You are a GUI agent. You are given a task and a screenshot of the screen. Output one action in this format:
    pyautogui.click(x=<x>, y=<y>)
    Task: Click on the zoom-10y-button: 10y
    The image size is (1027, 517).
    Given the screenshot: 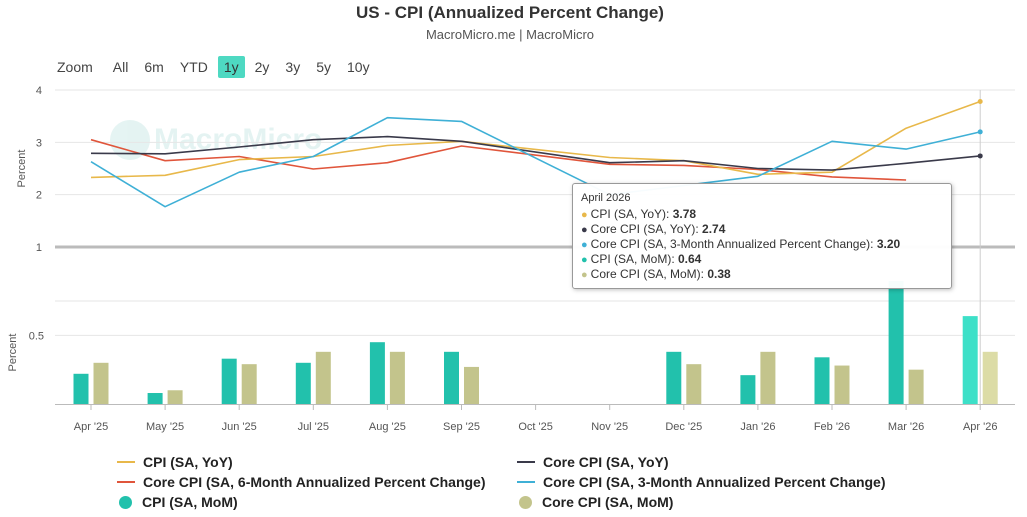 What is the action you would take?
    pyautogui.click(x=358, y=67)
    